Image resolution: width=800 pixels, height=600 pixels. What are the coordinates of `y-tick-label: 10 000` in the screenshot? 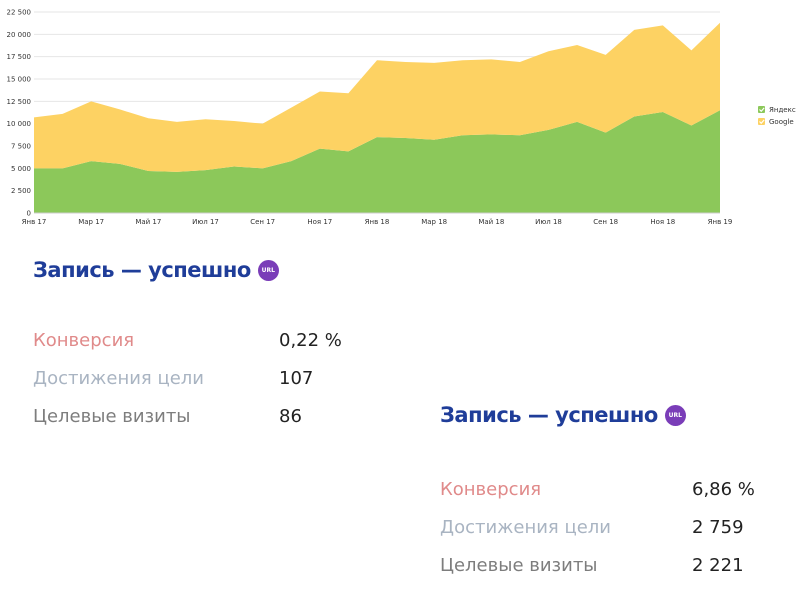 It's located at (19, 124).